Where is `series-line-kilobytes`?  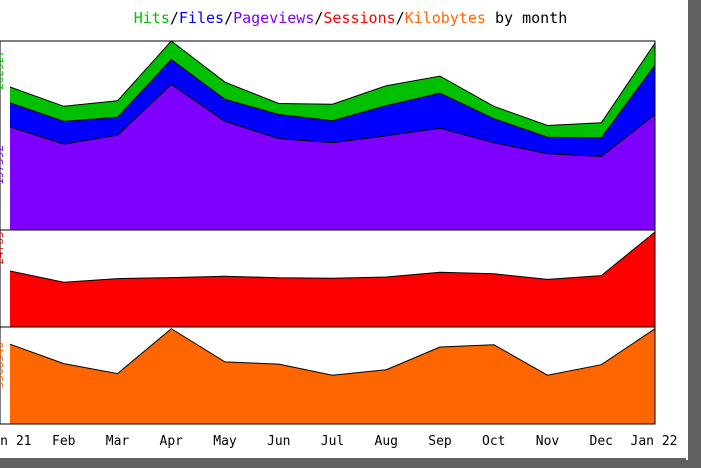
series-line-kilobytes is located at coordinates (332, 352).